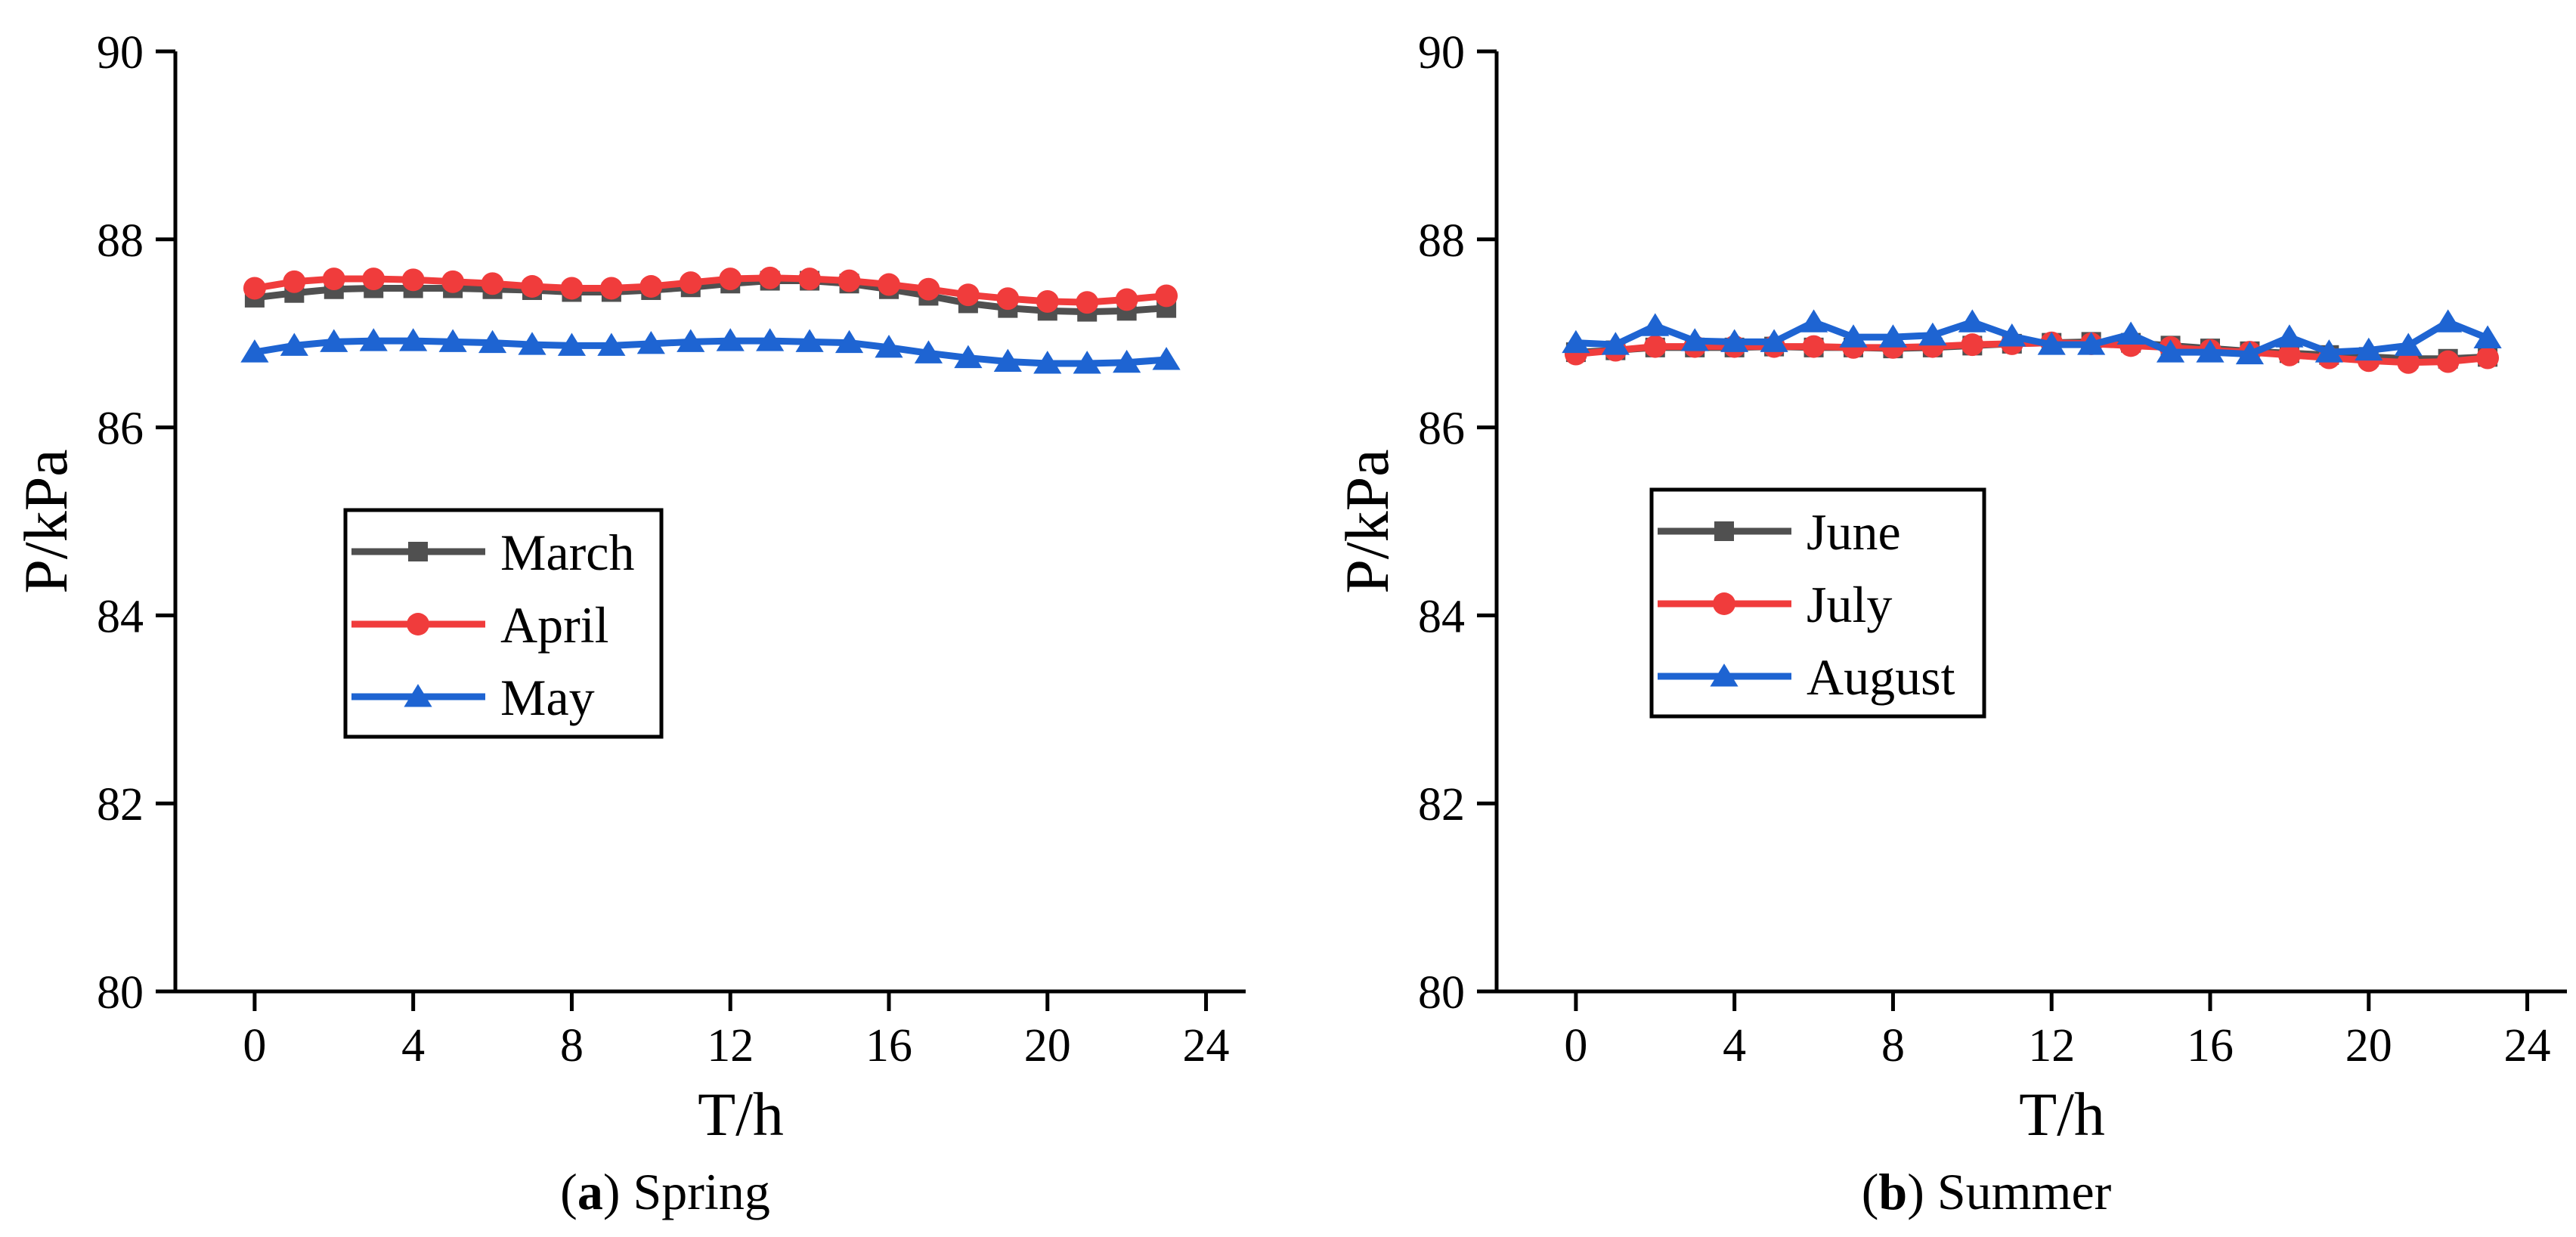 Image resolution: width=2576 pixels, height=1237 pixels. What do you see at coordinates (1441, 429) in the screenshot?
I see `y-tick-label: 86` at bounding box center [1441, 429].